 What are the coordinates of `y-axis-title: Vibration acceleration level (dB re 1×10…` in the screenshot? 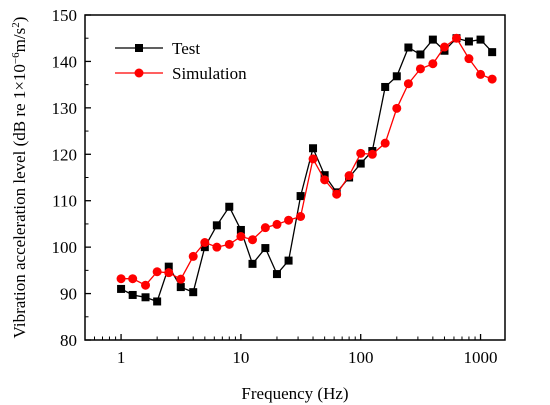 It's located at (19, 178).